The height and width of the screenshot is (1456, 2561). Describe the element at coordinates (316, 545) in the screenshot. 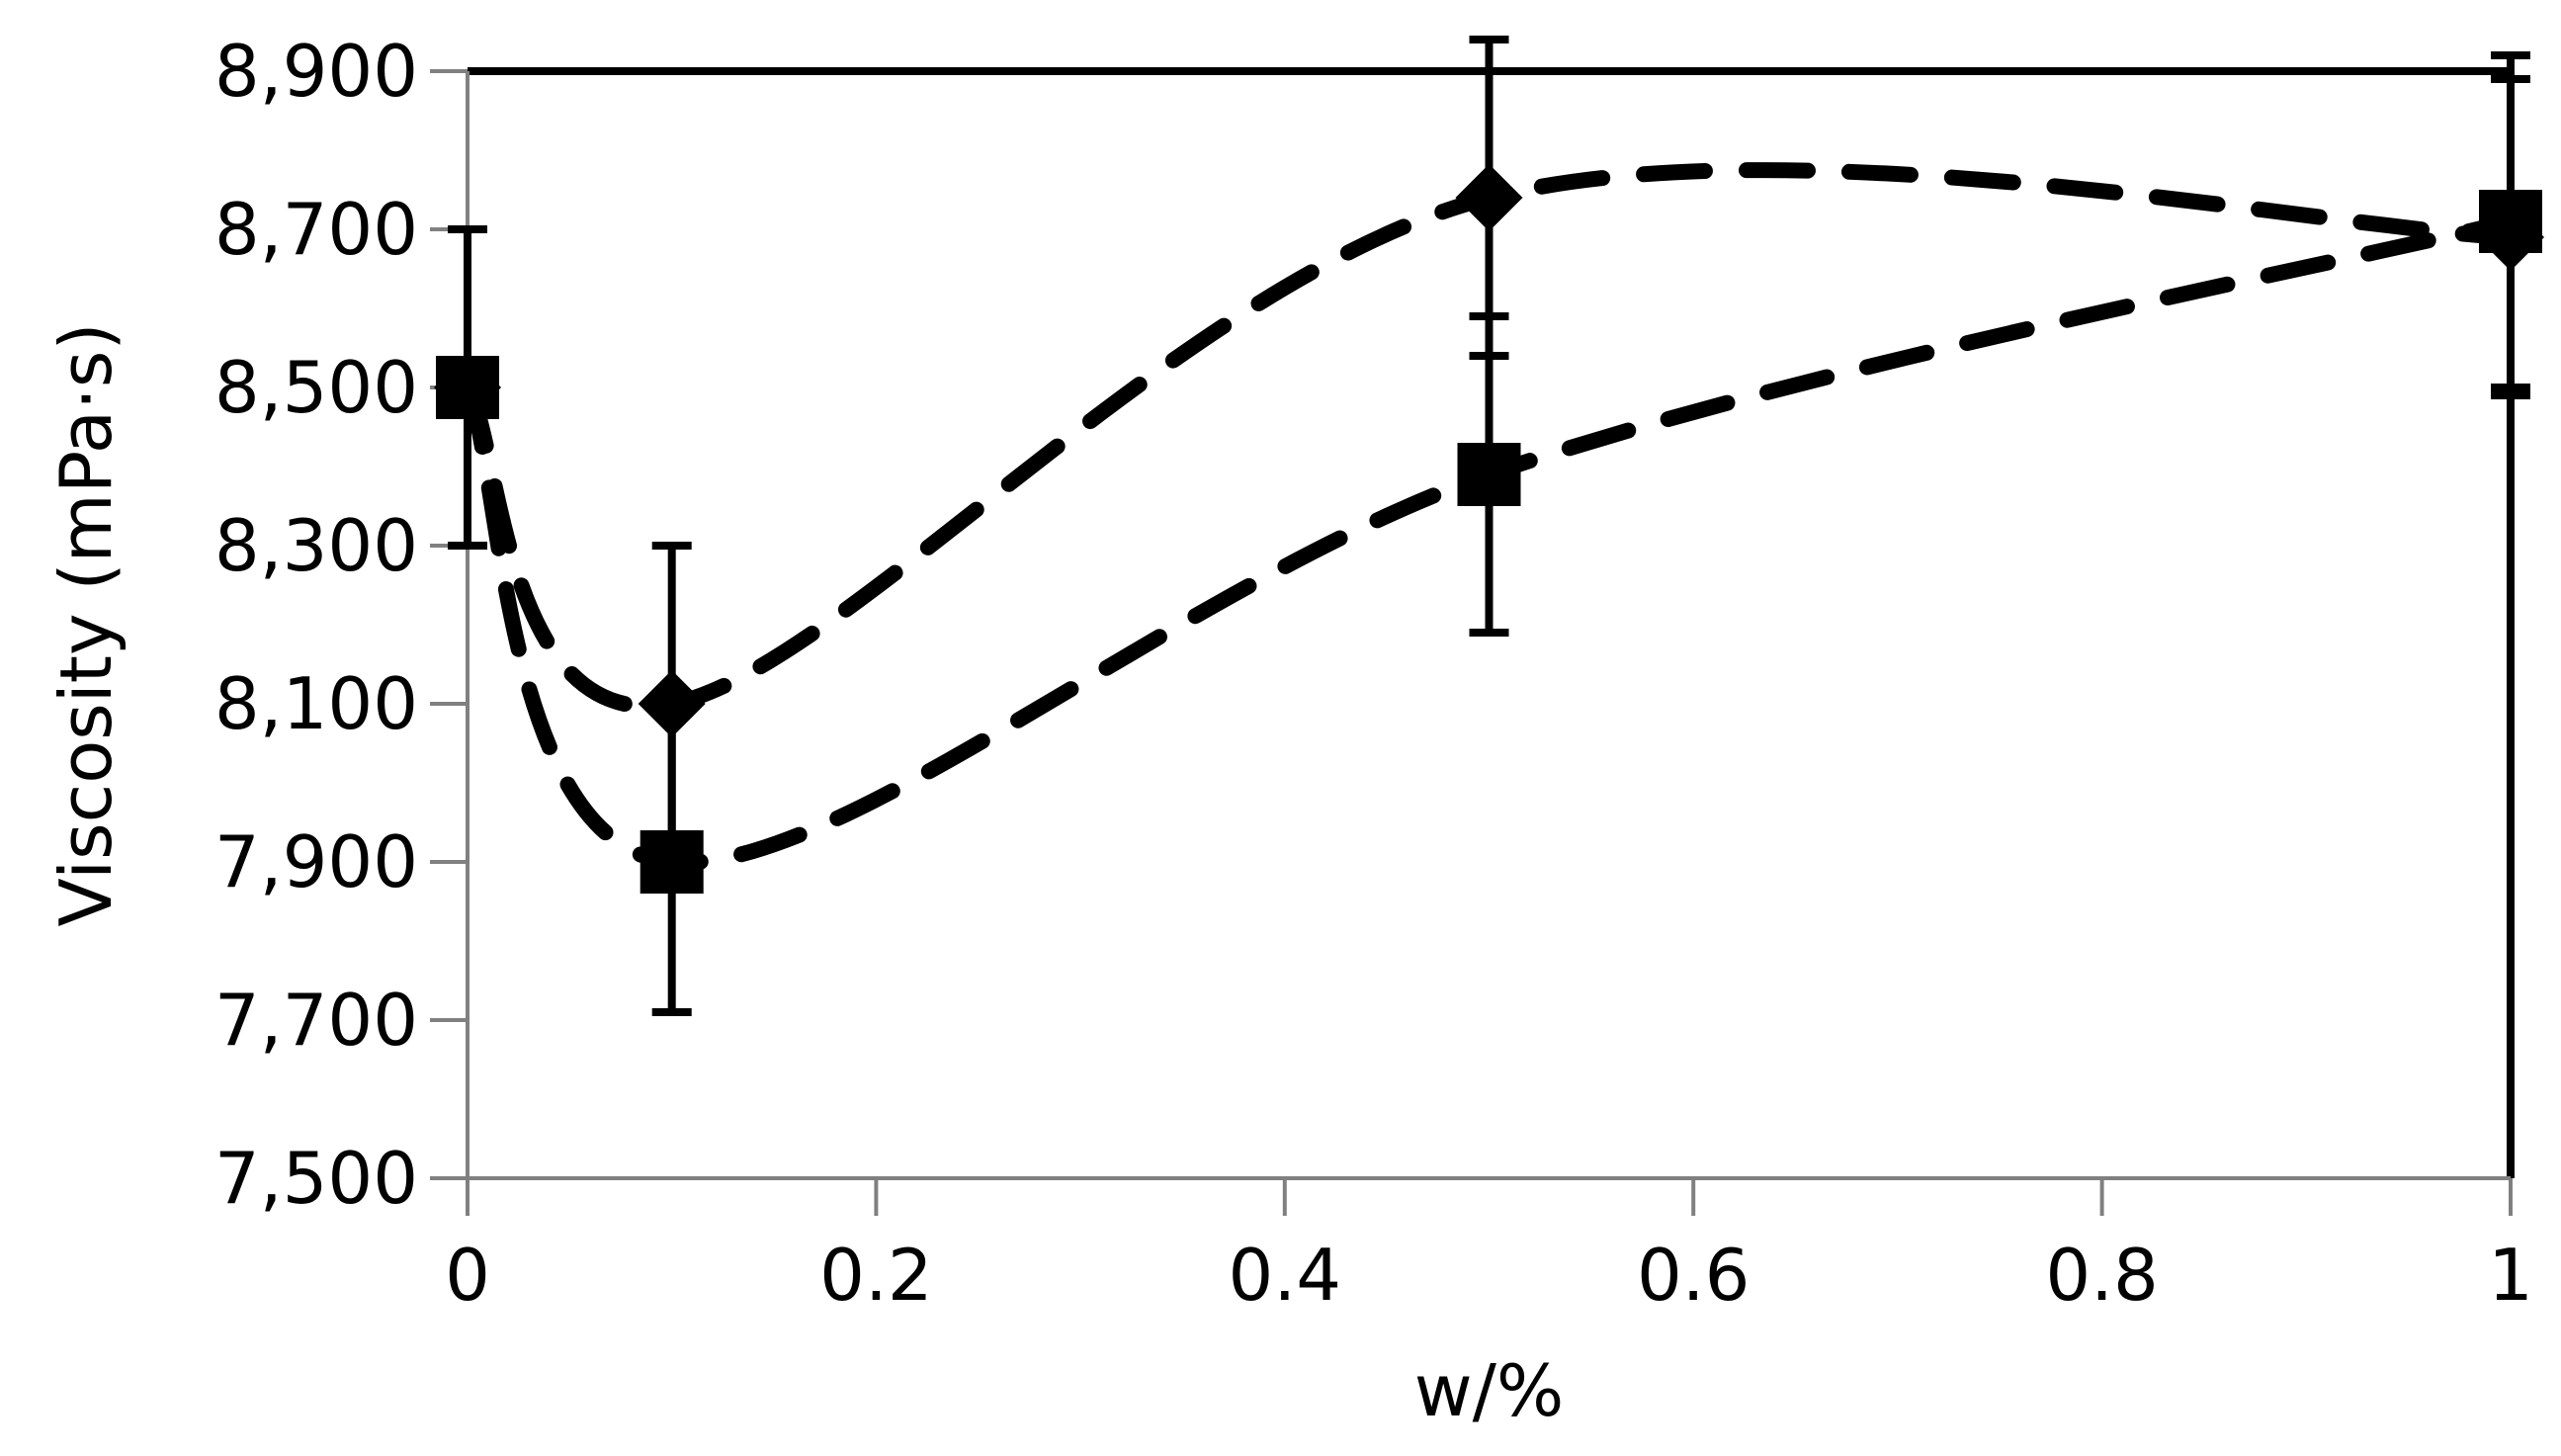

I see `y-tick-label: 8,300` at that location.